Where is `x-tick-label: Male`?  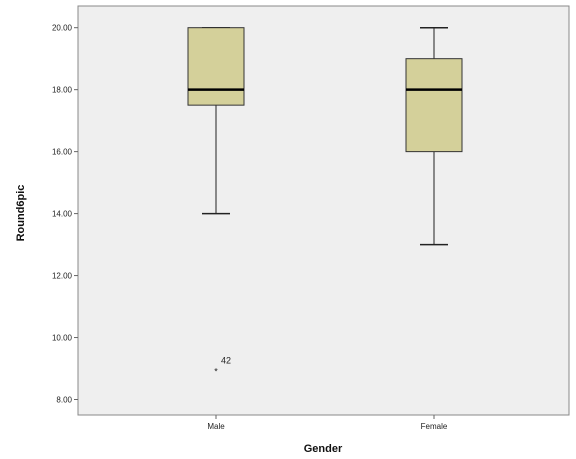
x-tick-label: Male is located at coordinates (216, 426).